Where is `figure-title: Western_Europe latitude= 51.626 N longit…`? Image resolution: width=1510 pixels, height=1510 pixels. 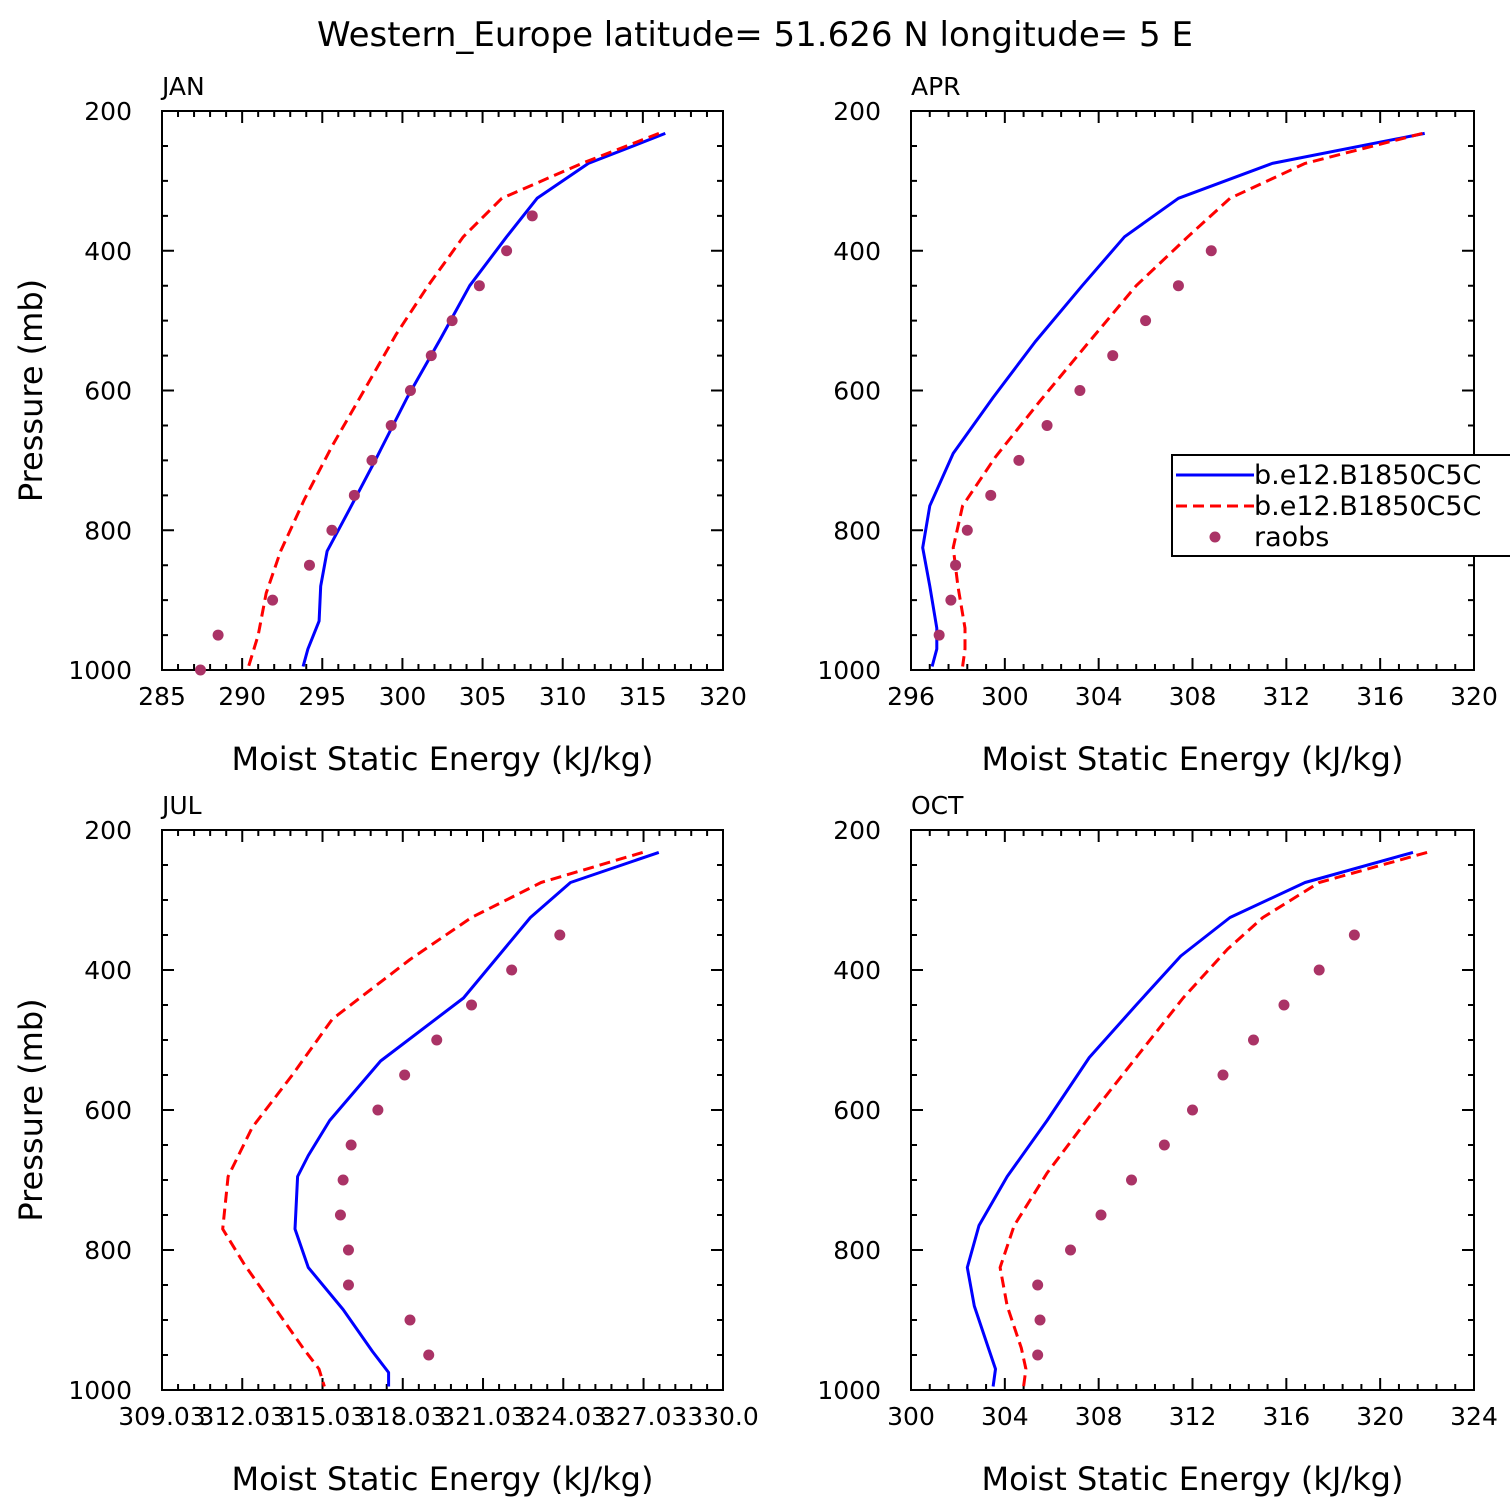
figure-title: Western_Europe latitude= 51.626 N longit… is located at coordinates (755, 35).